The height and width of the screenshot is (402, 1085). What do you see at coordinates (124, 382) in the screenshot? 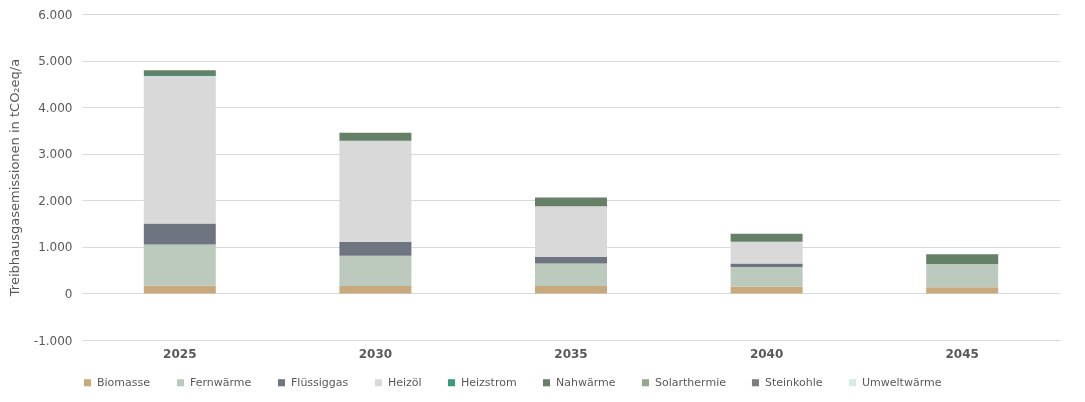
I see `legend-label: Biomasse` at bounding box center [124, 382].